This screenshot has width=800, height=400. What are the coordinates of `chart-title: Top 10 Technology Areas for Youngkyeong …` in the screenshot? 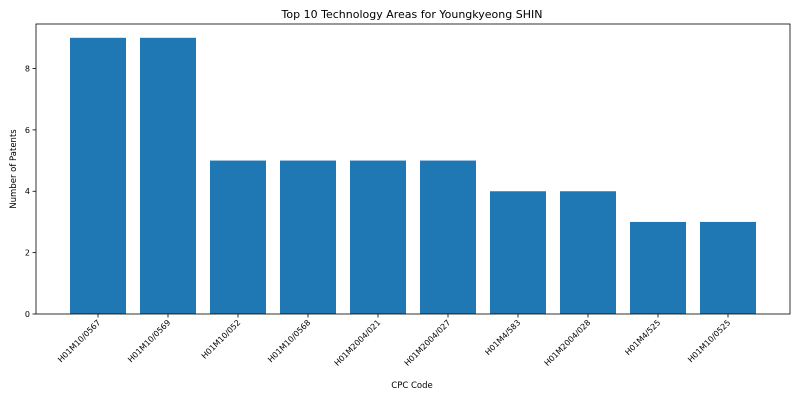 It's located at (412, 14).